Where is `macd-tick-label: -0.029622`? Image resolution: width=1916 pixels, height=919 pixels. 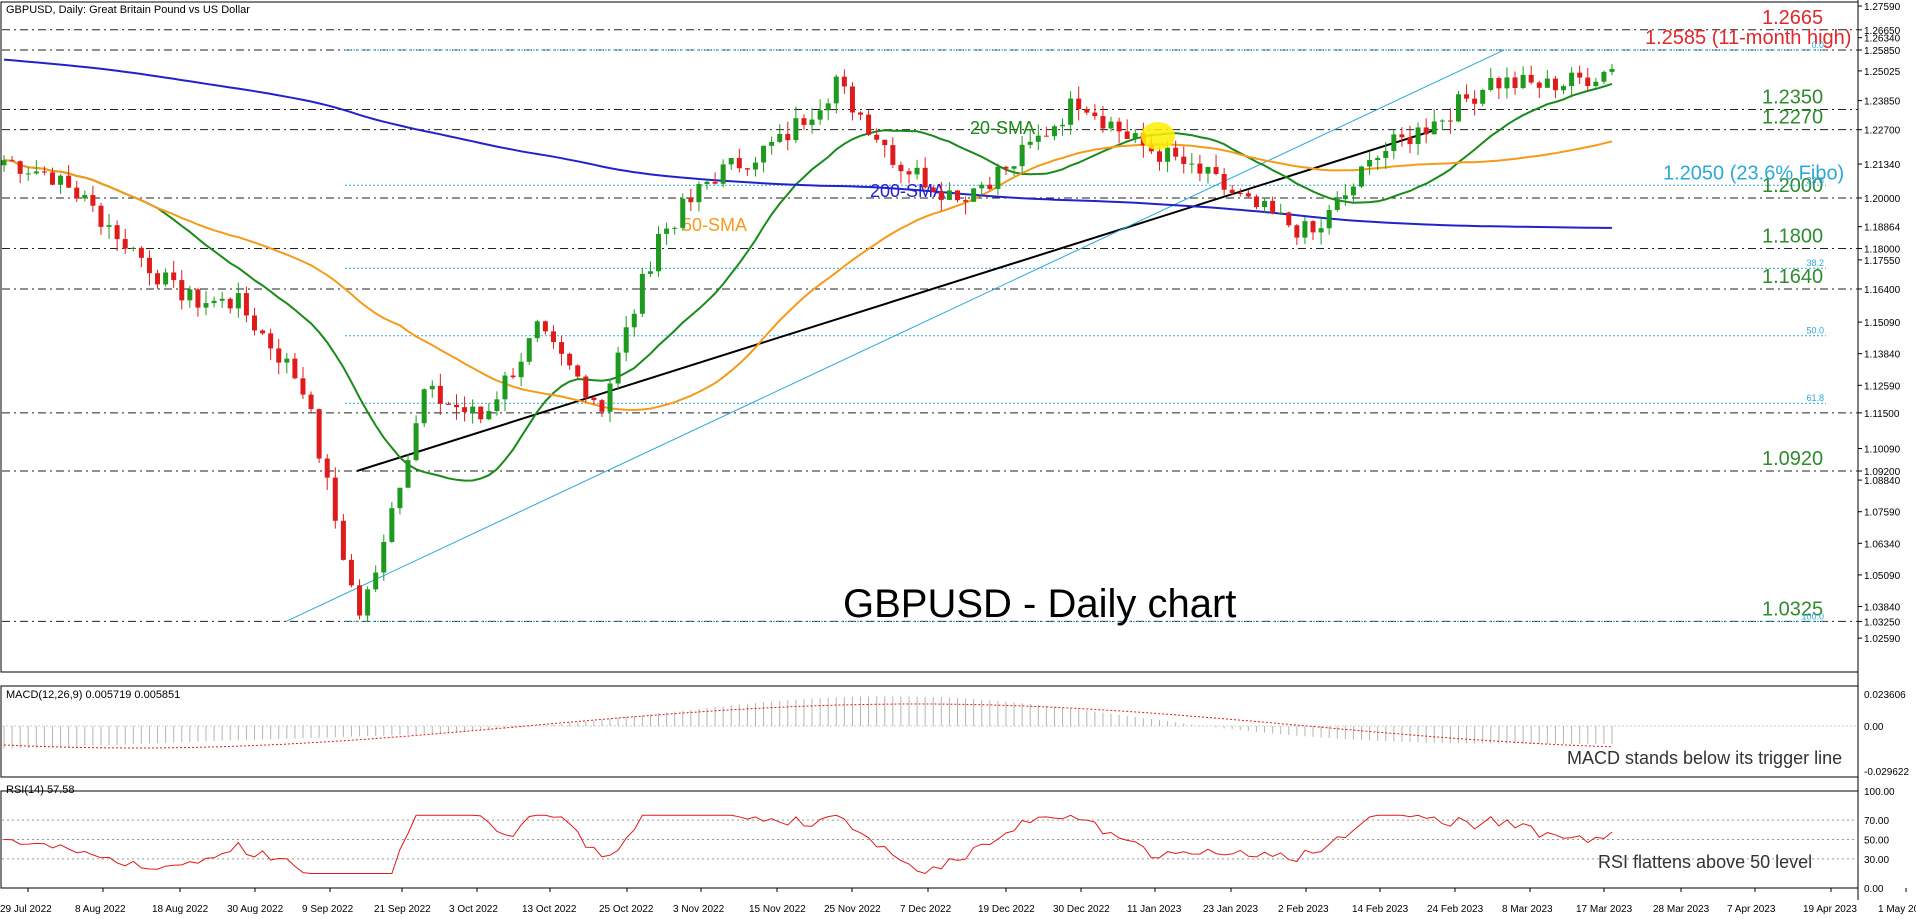
macd-tick-label: -0.029622 is located at coordinates (1886, 772).